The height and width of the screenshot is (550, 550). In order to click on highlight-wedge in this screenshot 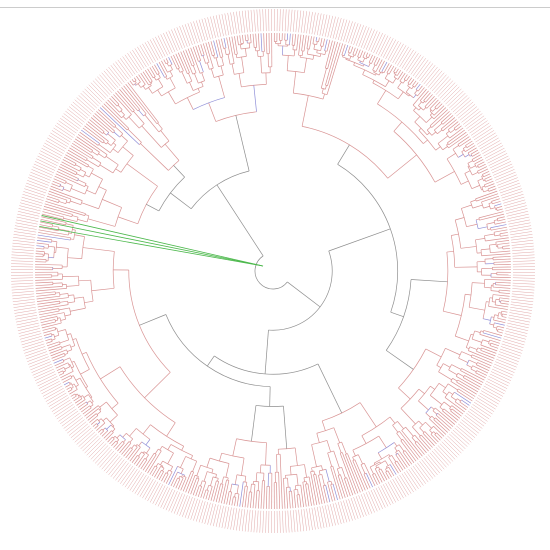, I will do `click(316, 25)`.